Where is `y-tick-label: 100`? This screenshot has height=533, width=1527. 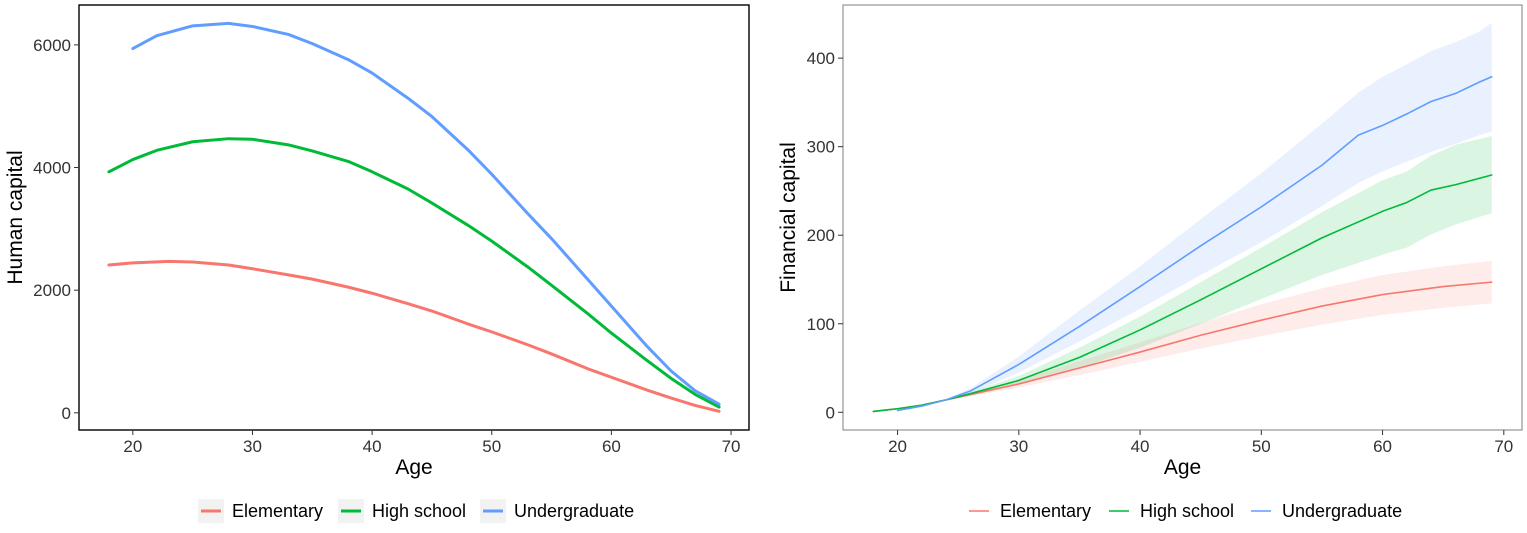 y-tick-label: 100 is located at coordinates (821, 324).